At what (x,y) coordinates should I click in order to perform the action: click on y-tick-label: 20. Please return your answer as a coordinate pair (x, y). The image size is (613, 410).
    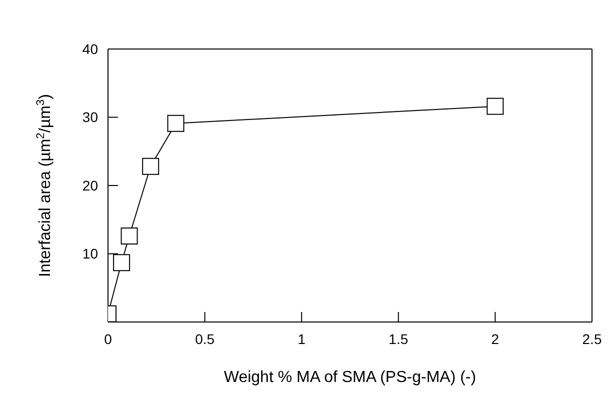
    Looking at the image, I should click on (90, 185).